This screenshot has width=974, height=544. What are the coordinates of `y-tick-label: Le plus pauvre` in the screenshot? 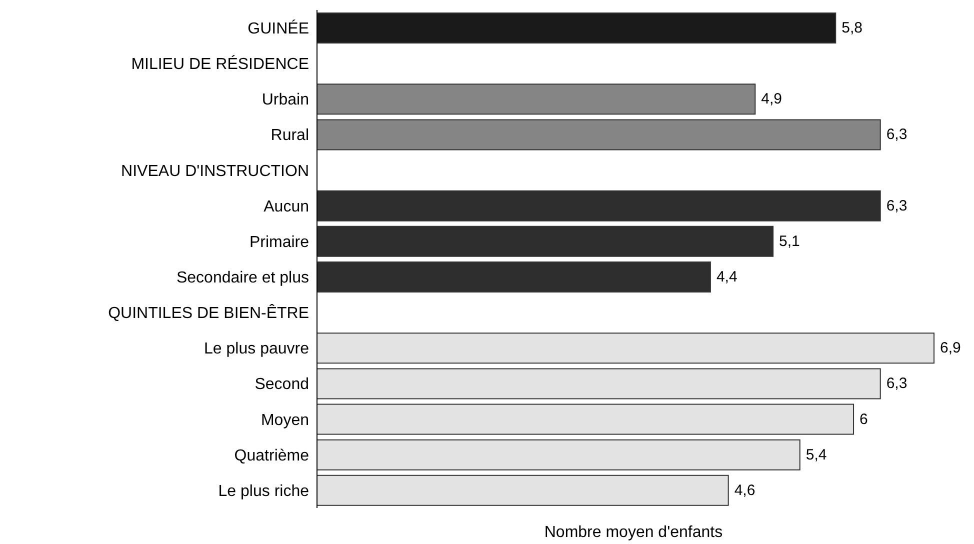 It's located at (257, 349).